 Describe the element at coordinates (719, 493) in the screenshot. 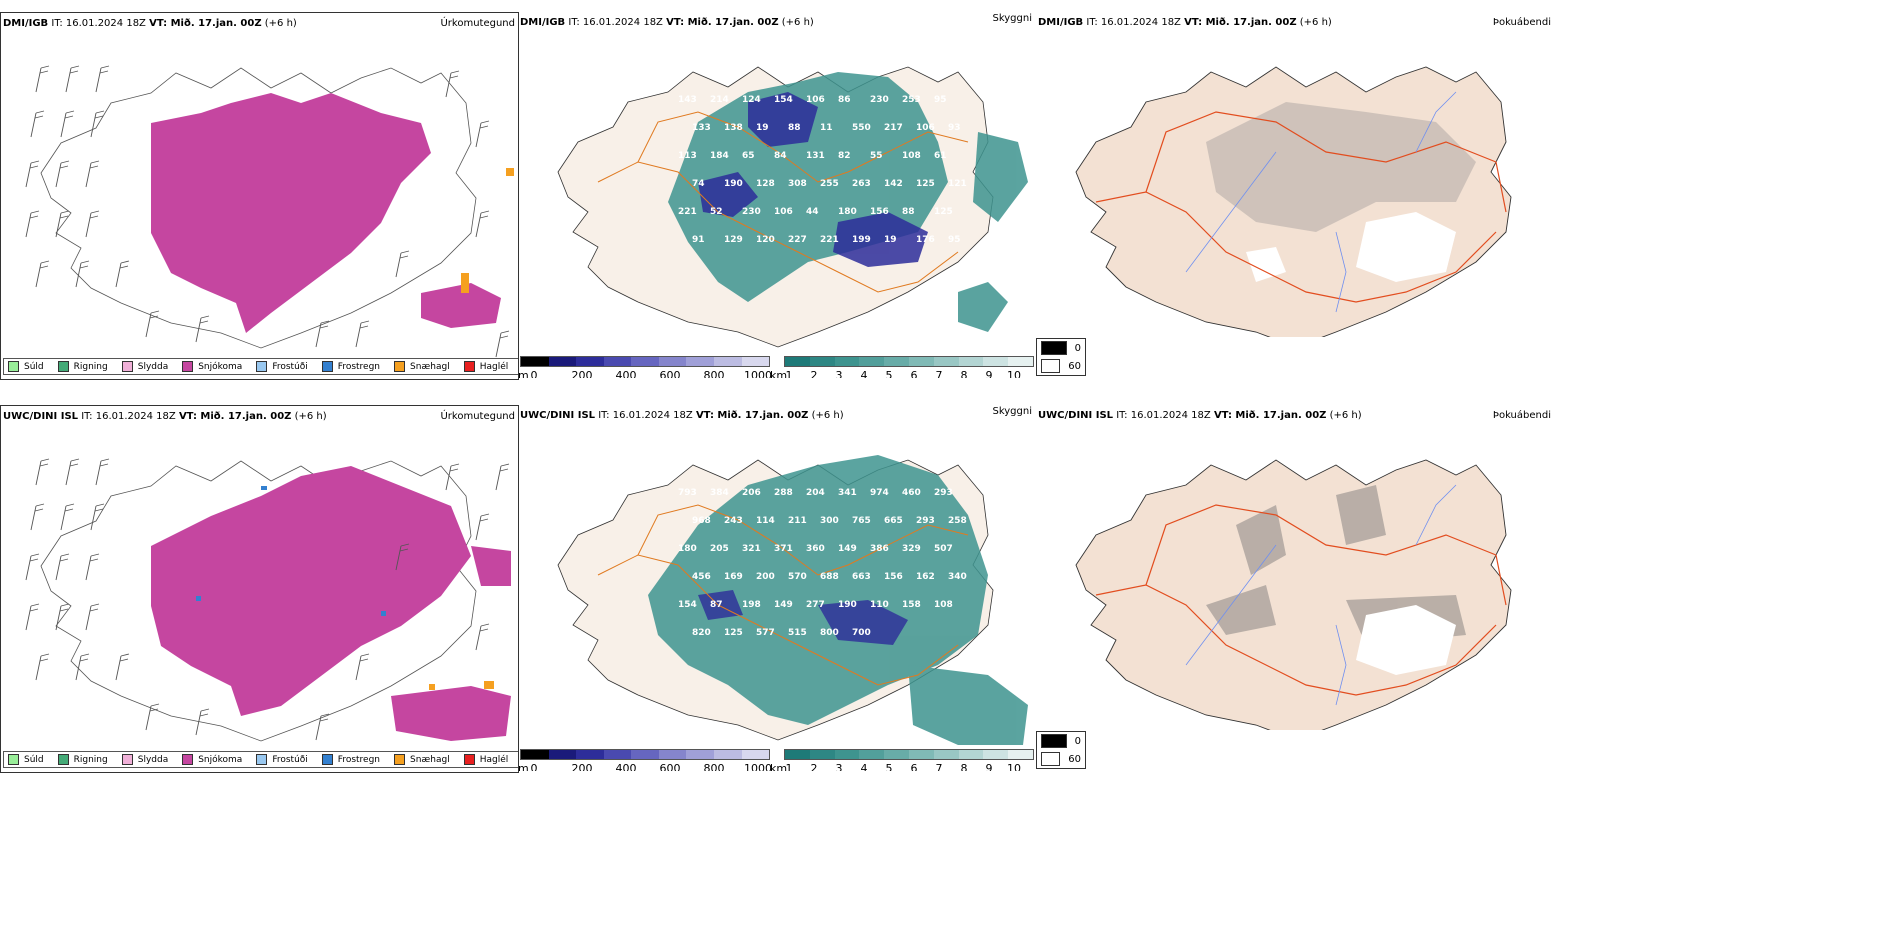

I see `cloud-base-label: 384` at that location.